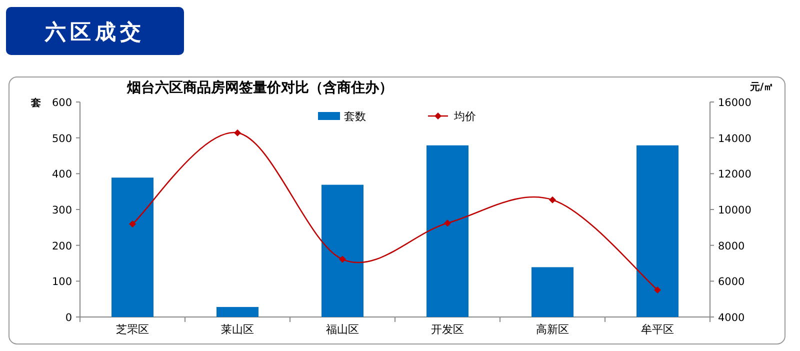 The image size is (800, 351). I want to click on y2-tick-label: 10000, so click(735, 210).